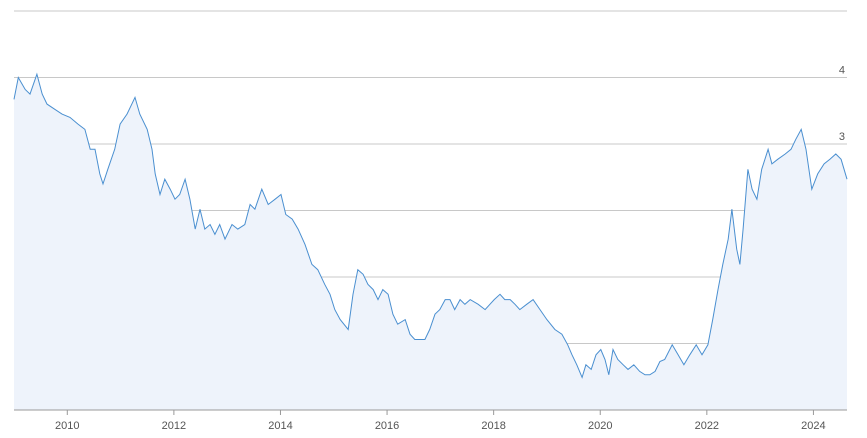 The image size is (867, 438). I want to click on x-tick-label: 2012, so click(174, 426).